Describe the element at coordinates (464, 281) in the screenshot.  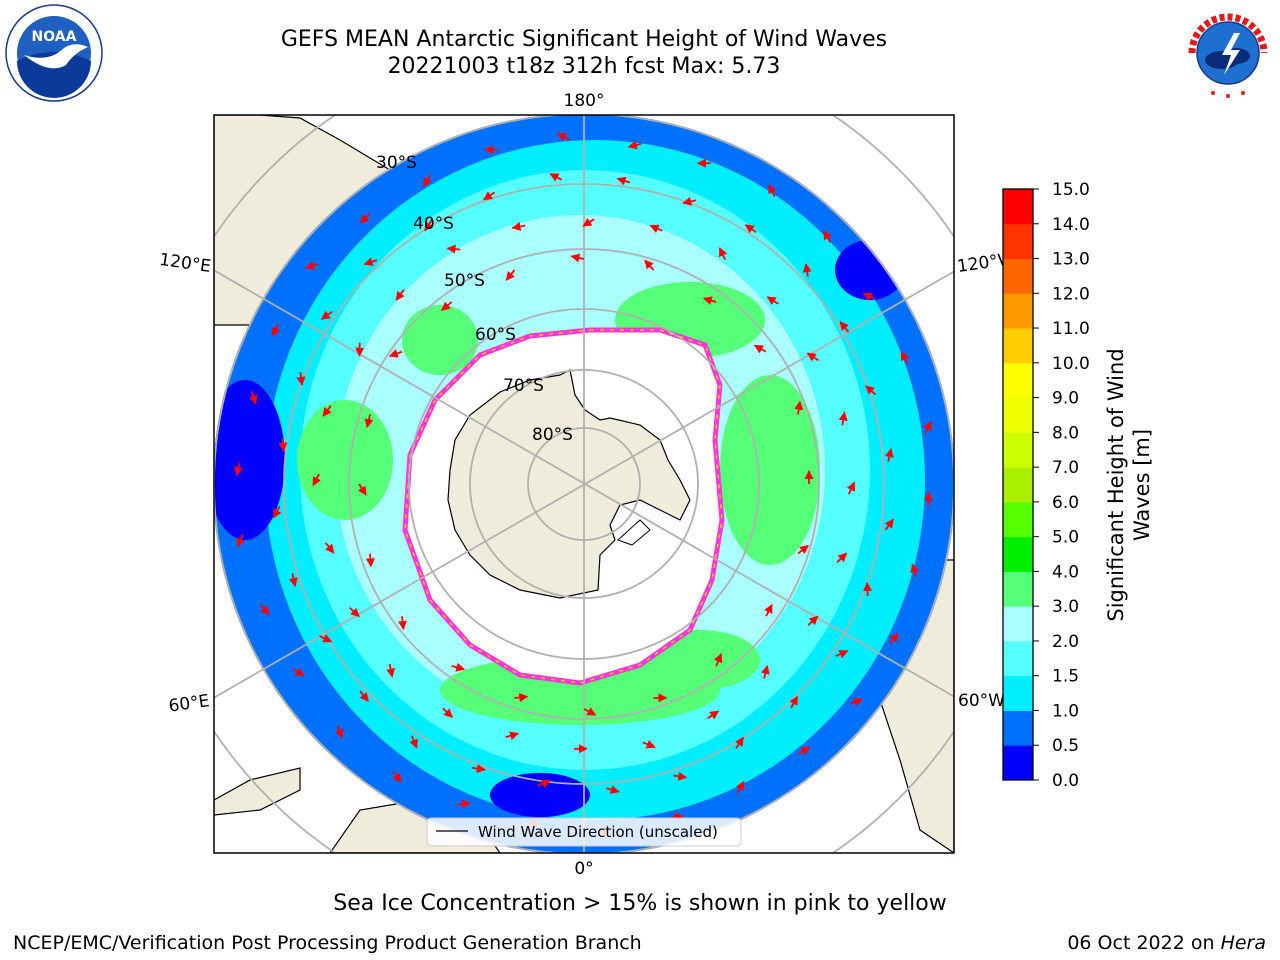
I see `lat-label-50s: 50°S` at that location.